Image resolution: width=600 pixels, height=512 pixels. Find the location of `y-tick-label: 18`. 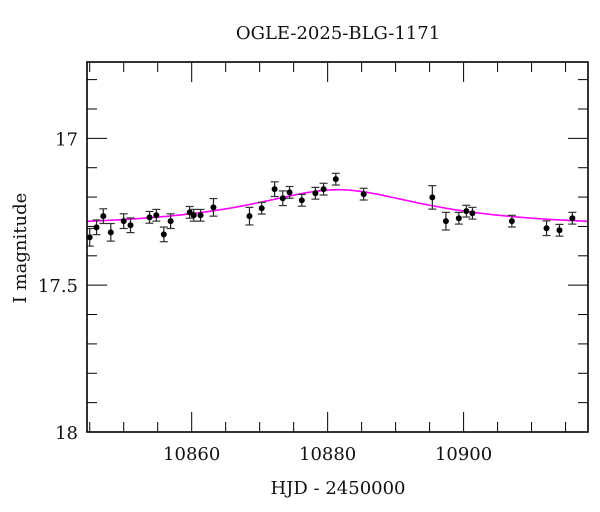

y-tick-label: 18 is located at coordinates (66, 433).